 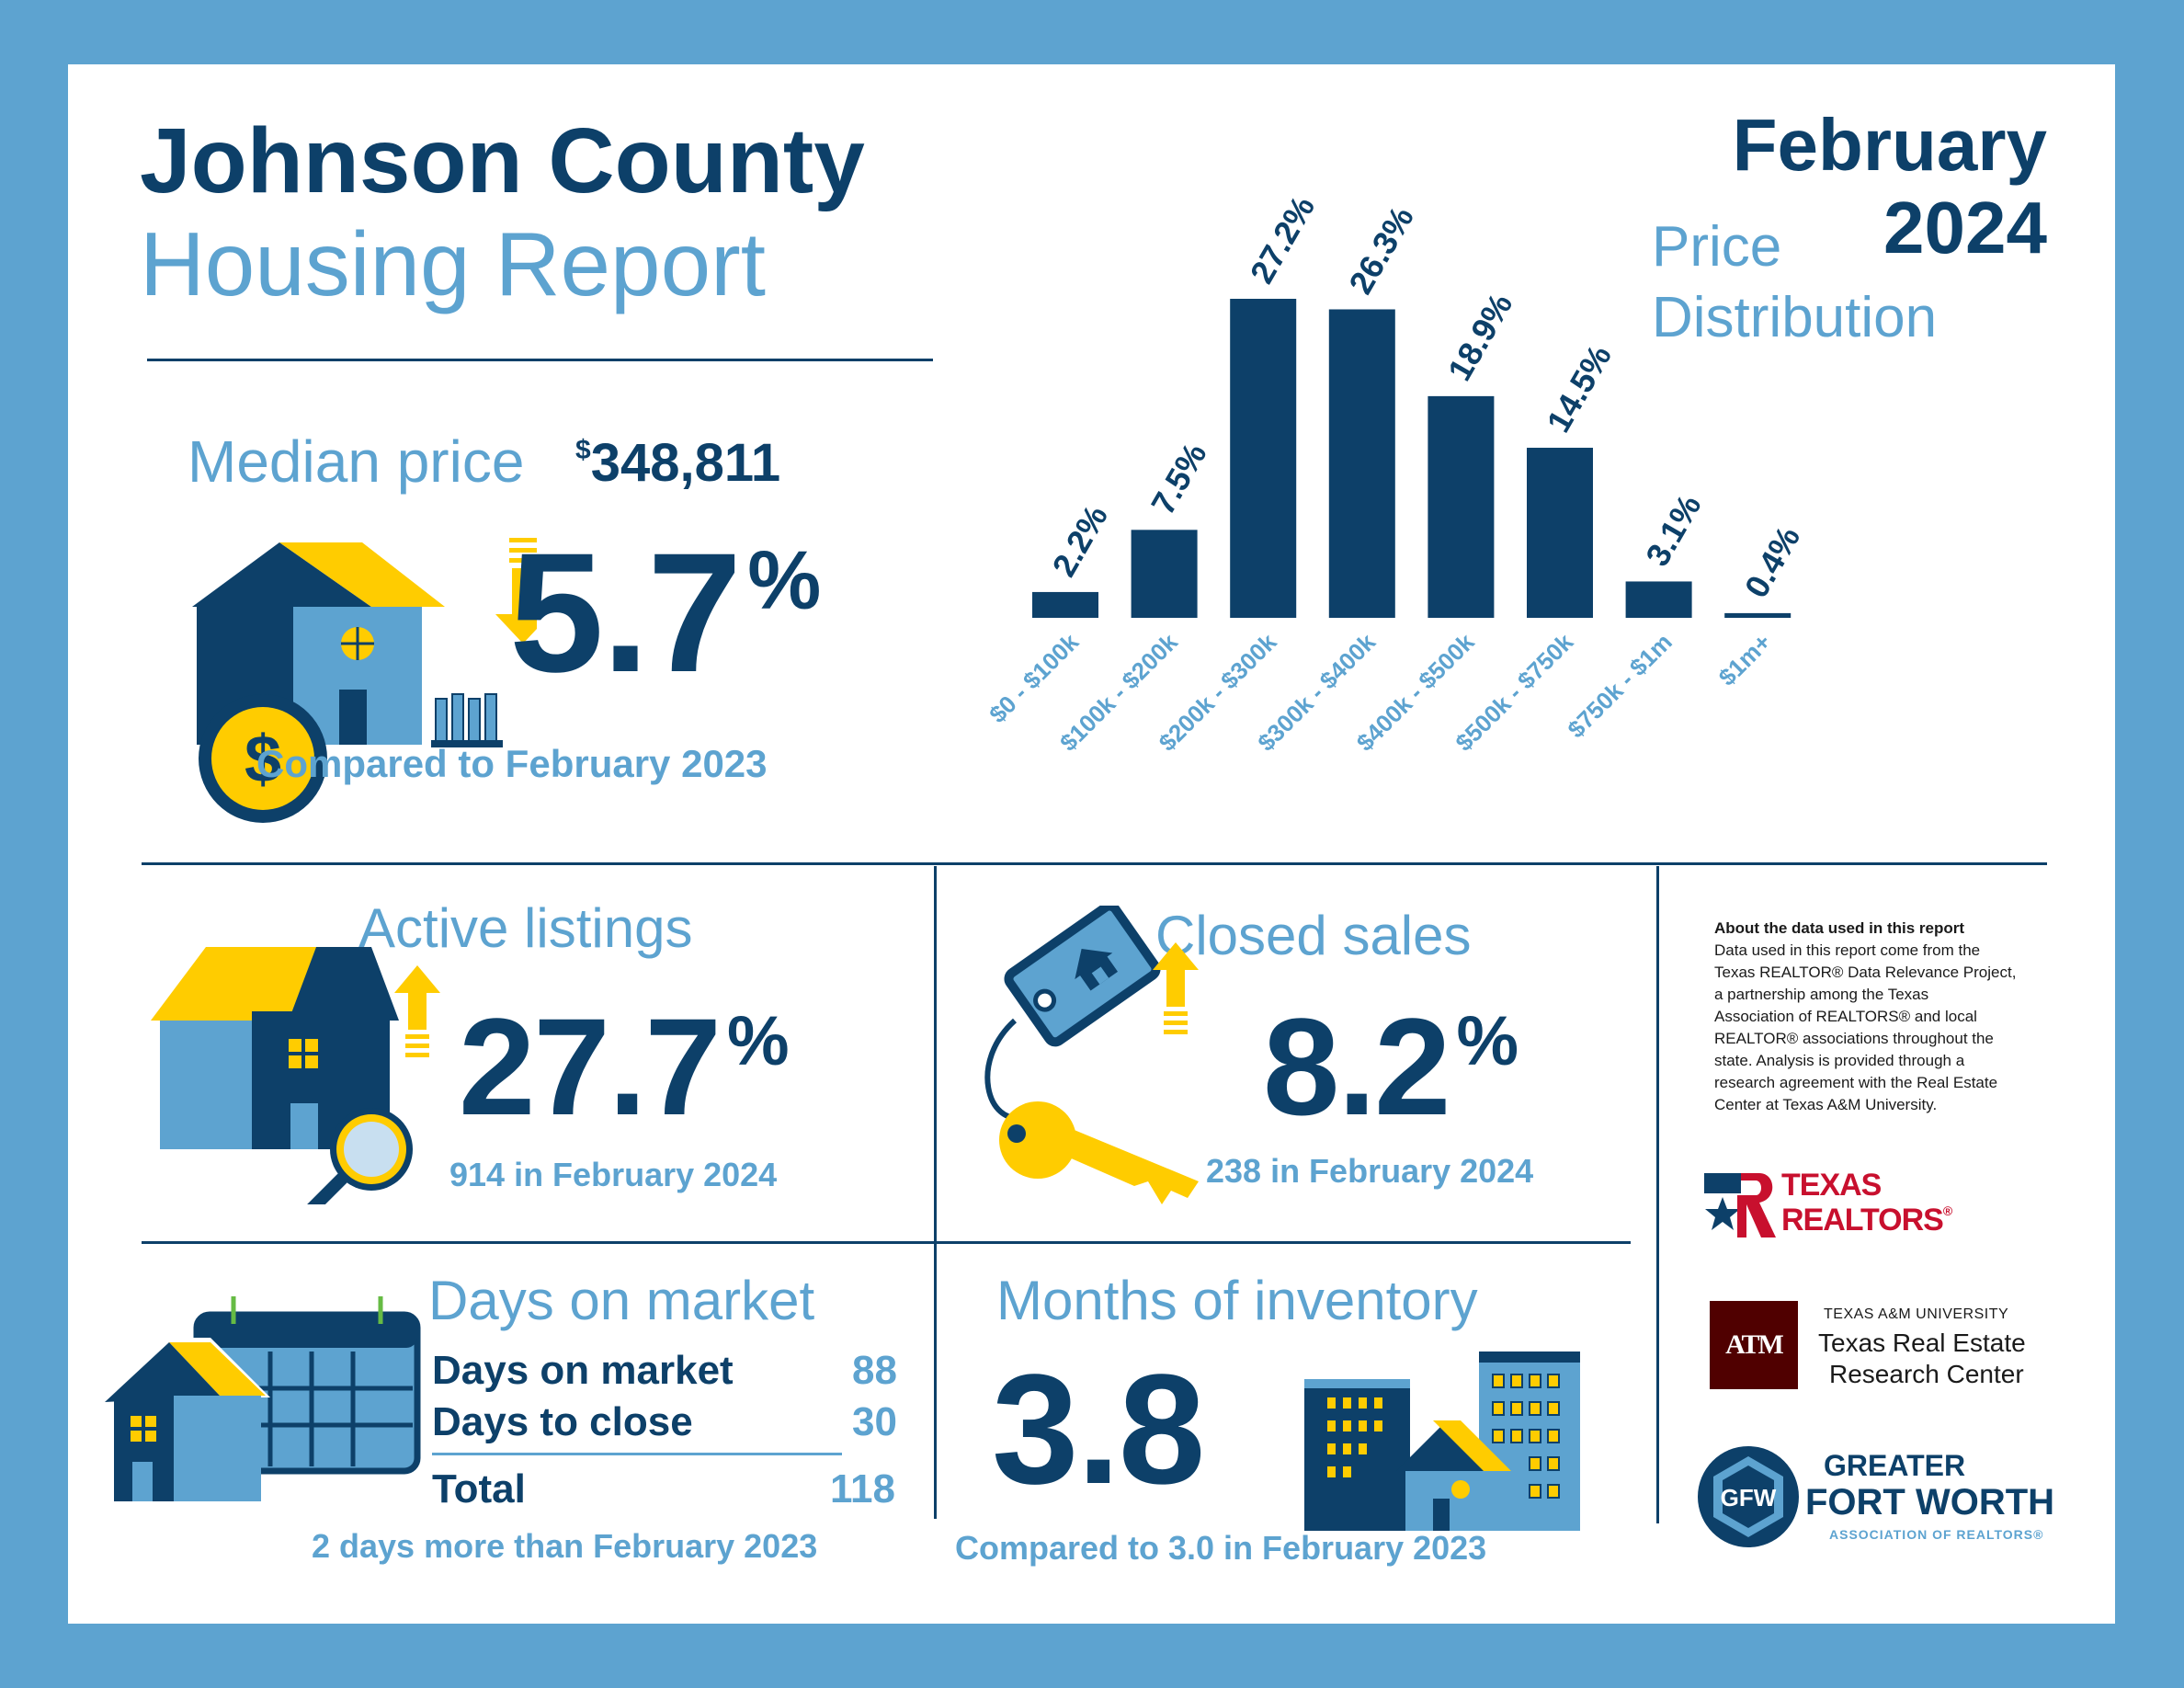 I want to click on buildings-icon, so click(x=1442, y=1441).